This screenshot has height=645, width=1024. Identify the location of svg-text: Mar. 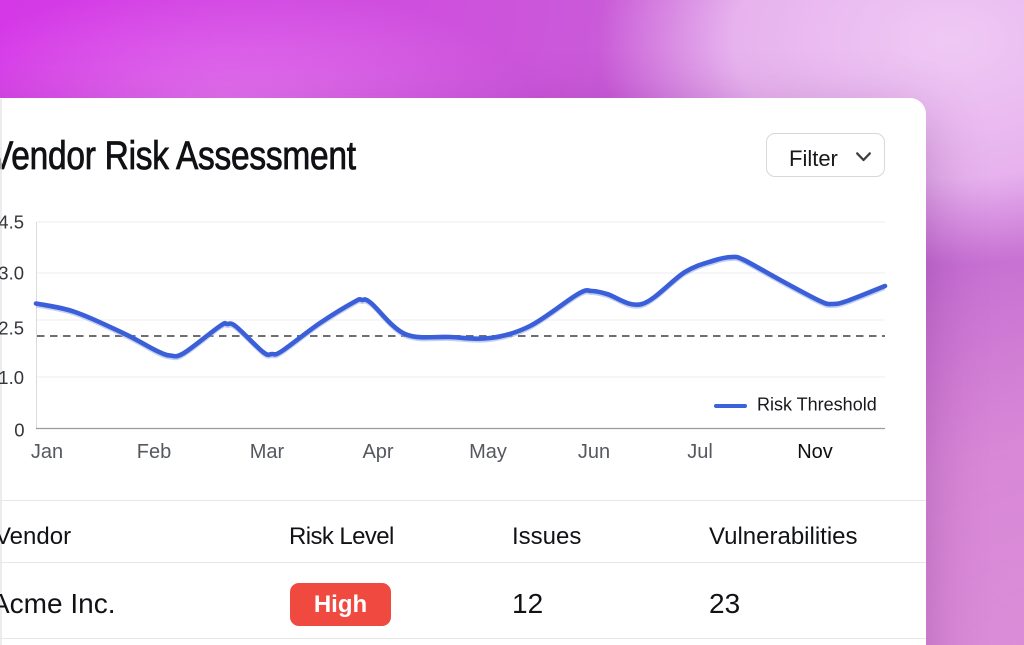
(267, 452).